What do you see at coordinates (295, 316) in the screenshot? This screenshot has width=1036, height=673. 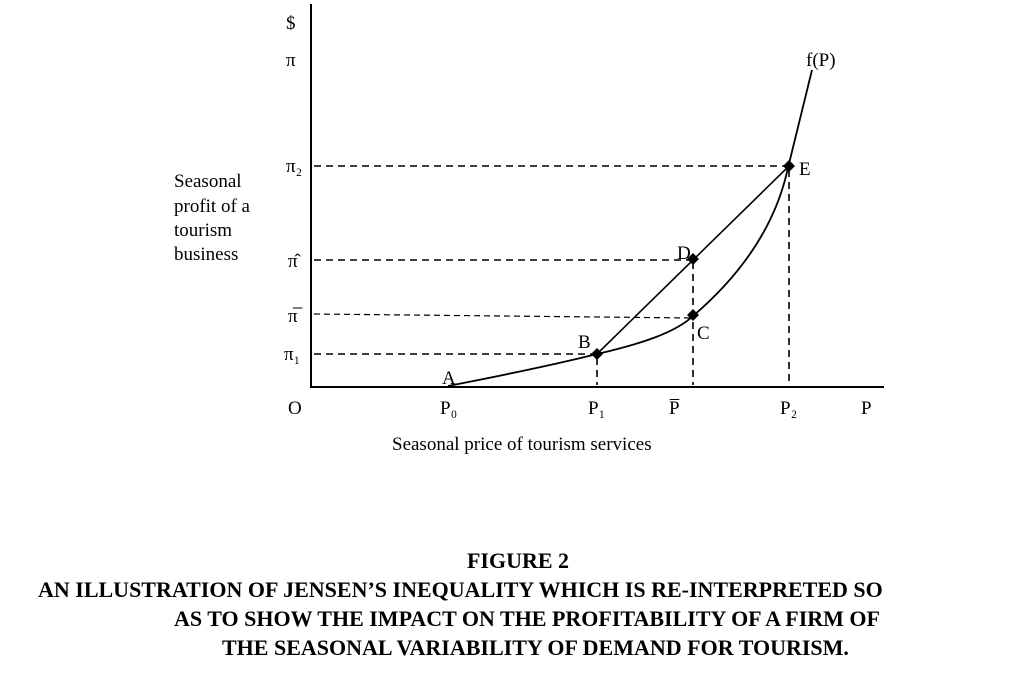 I see `y-tick-pi-bar: π̅` at bounding box center [295, 316].